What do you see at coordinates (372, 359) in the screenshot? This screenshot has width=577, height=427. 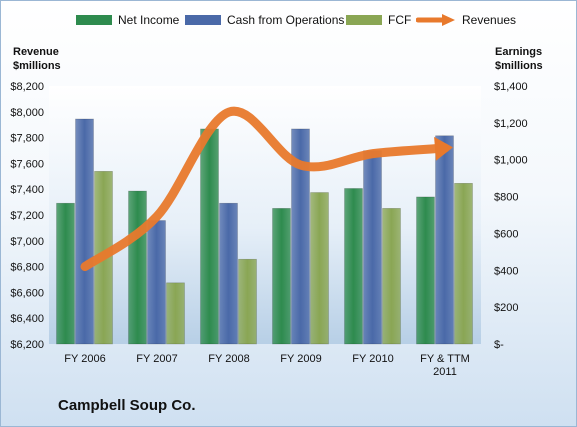 I see `category-label: FY 2010` at bounding box center [372, 359].